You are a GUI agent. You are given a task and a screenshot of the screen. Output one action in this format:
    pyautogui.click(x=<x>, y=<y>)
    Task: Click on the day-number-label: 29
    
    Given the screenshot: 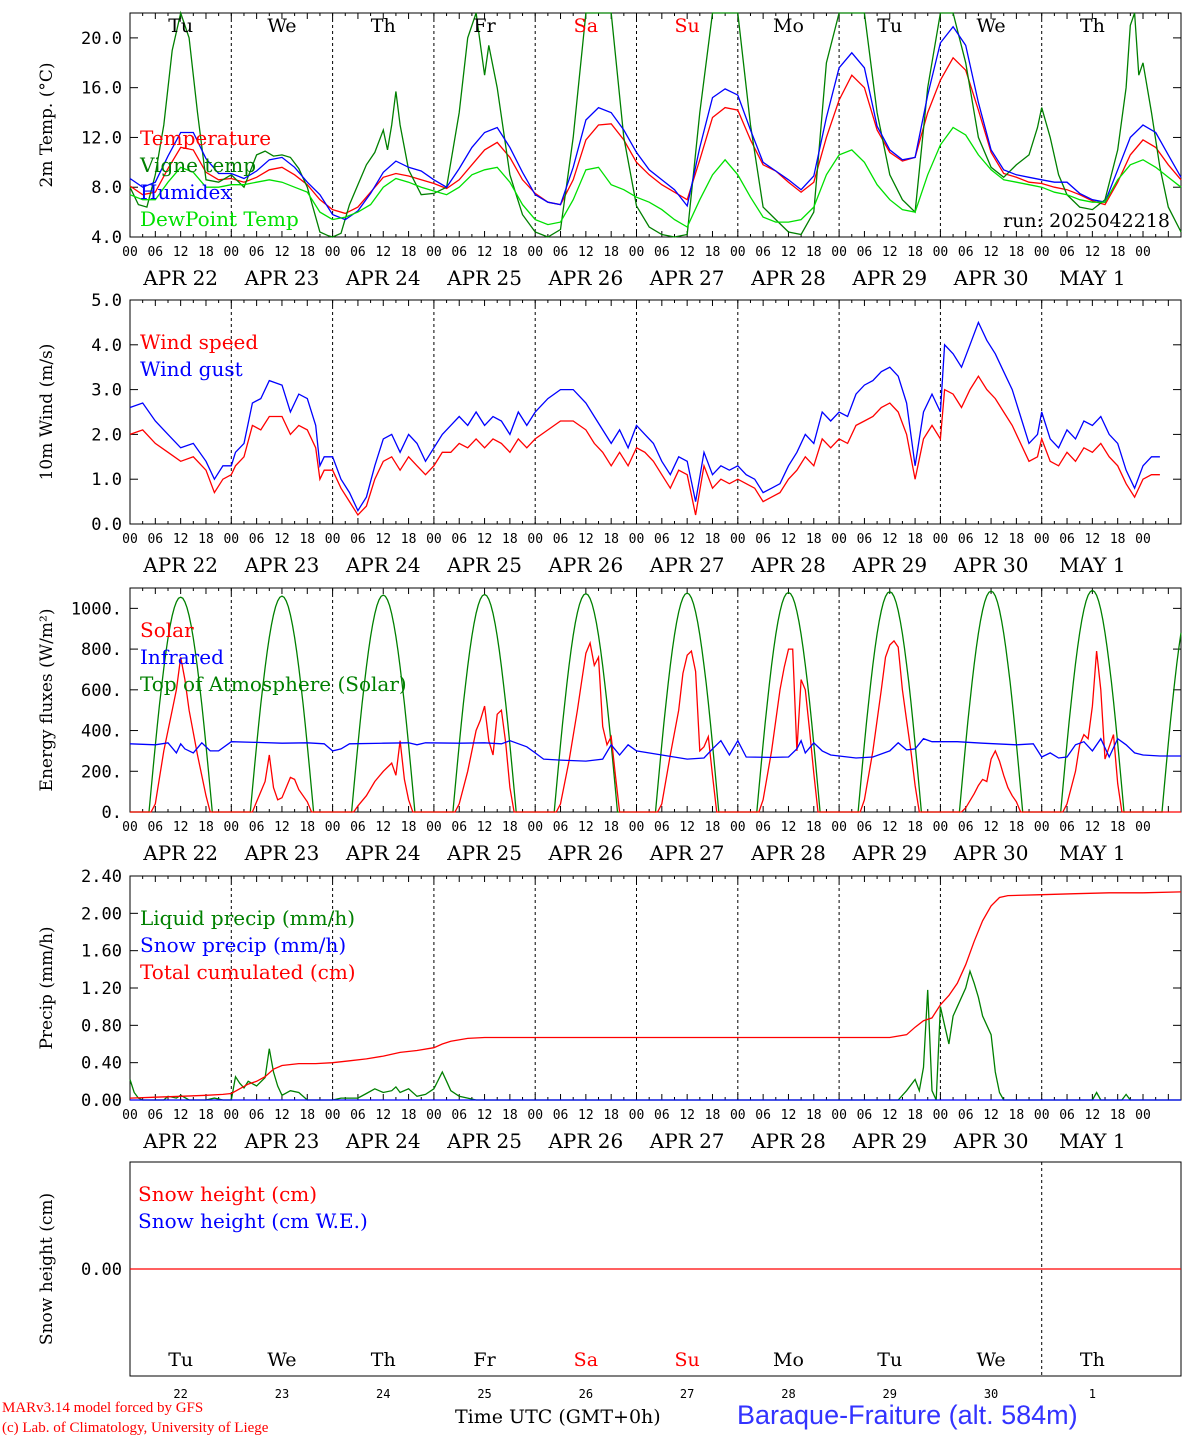 What is the action you would take?
    pyautogui.click(x=890, y=1394)
    